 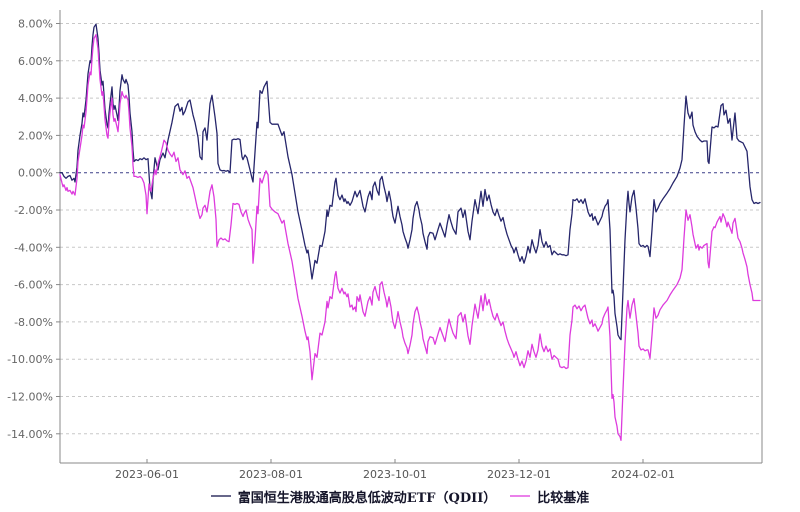 I want to click on benchmark-line-swatch, so click(x=520, y=496).